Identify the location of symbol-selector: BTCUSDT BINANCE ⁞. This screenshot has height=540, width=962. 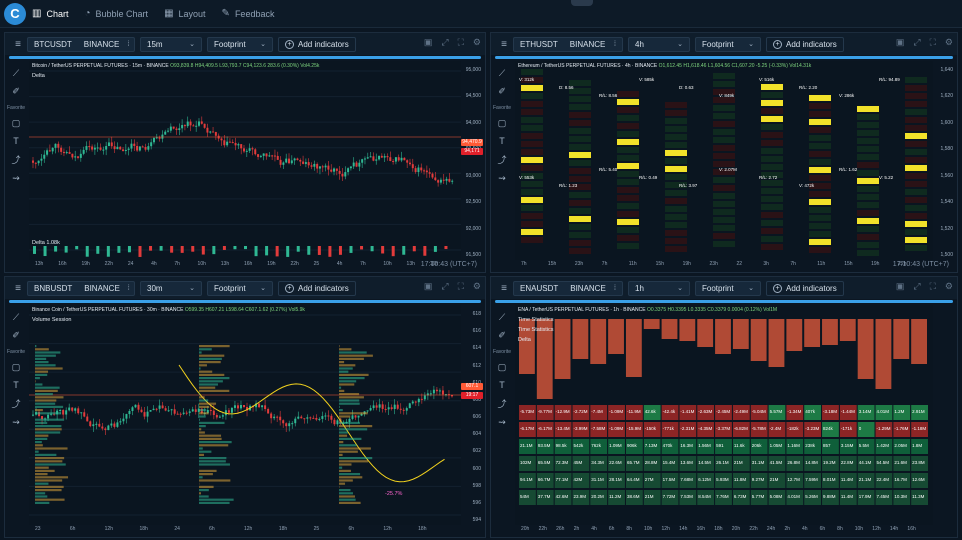
(81, 44).